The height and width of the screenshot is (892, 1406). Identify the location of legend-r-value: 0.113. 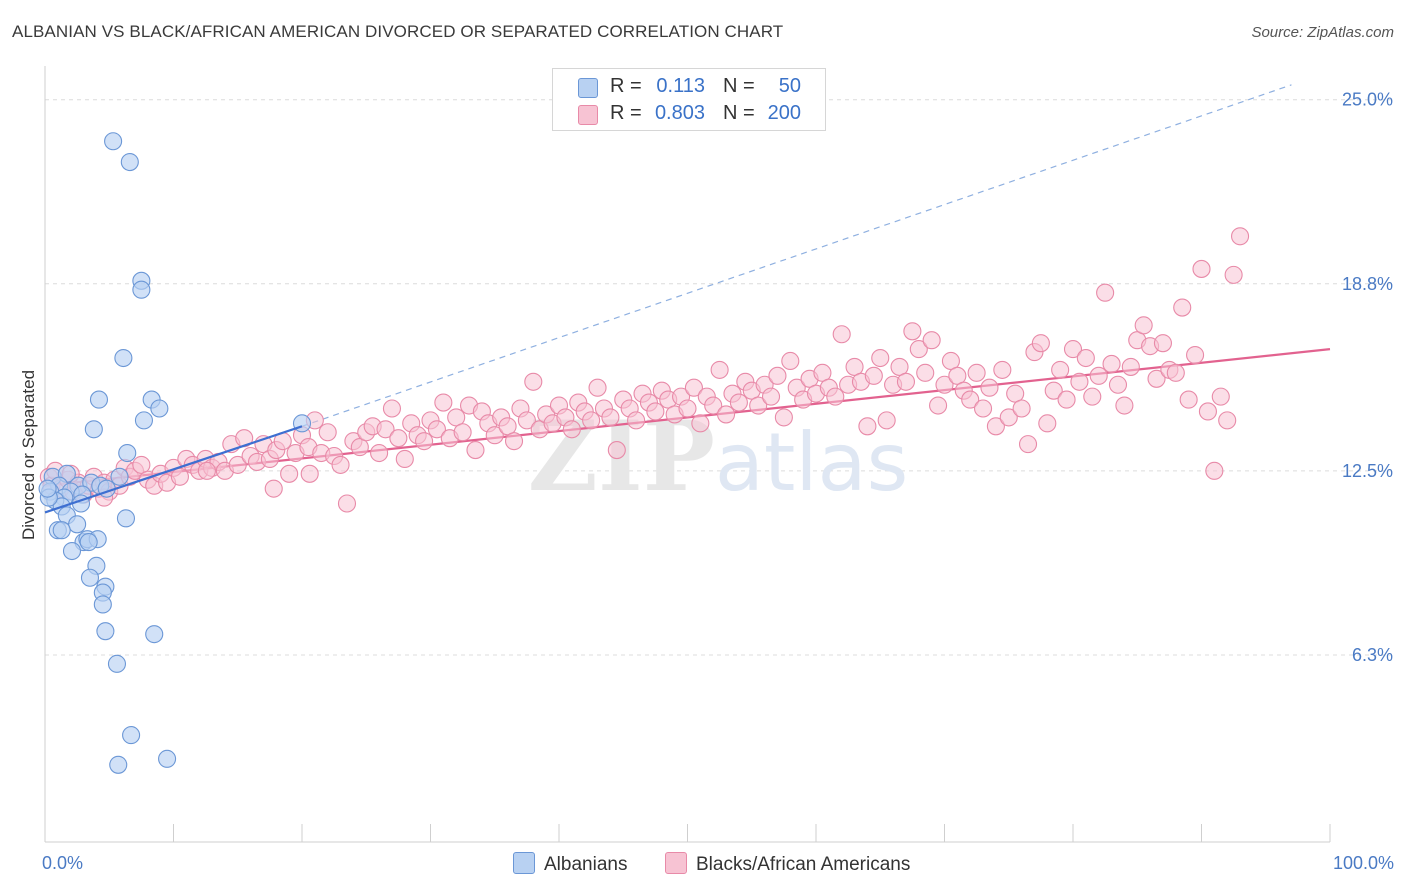
(680, 86).